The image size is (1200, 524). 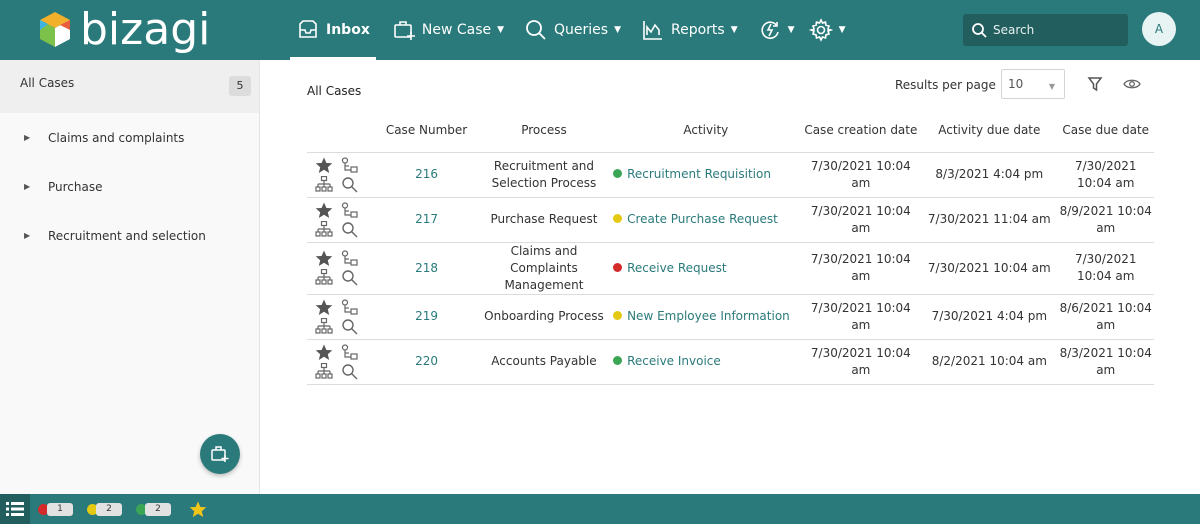 I want to click on filter-icon, so click(x=1095, y=84).